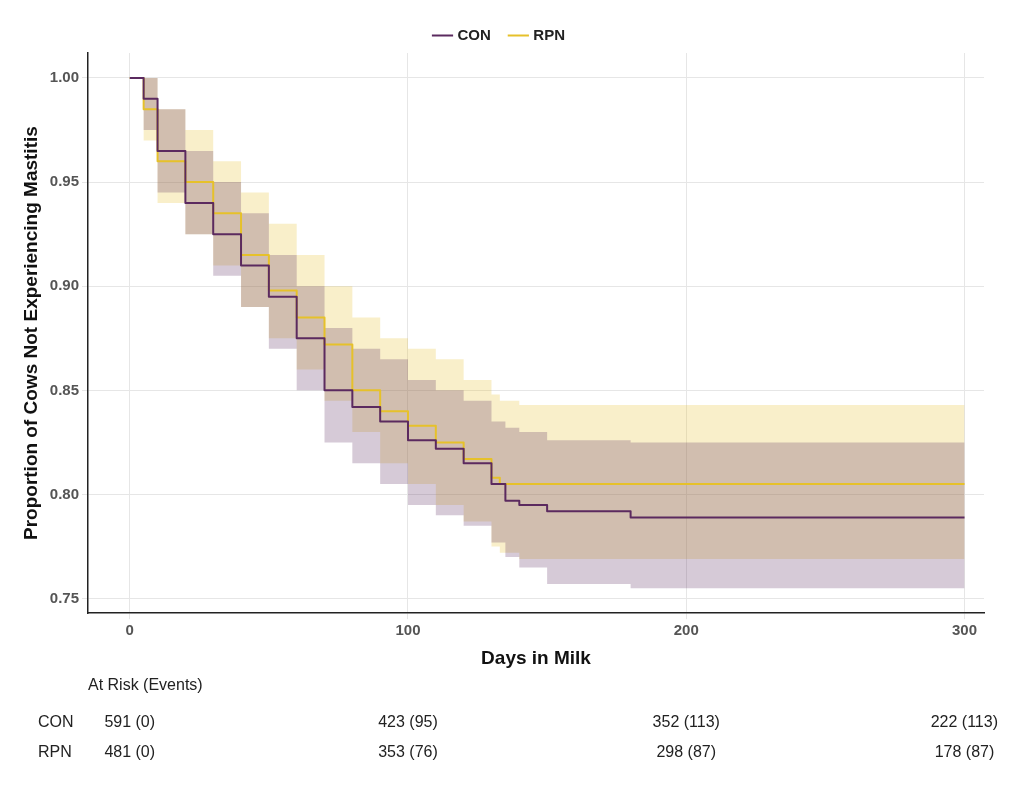 The height and width of the screenshot is (802, 1010). Describe the element at coordinates (130, 751) in the screenshot. I see `text: 481 (0)` at that location.